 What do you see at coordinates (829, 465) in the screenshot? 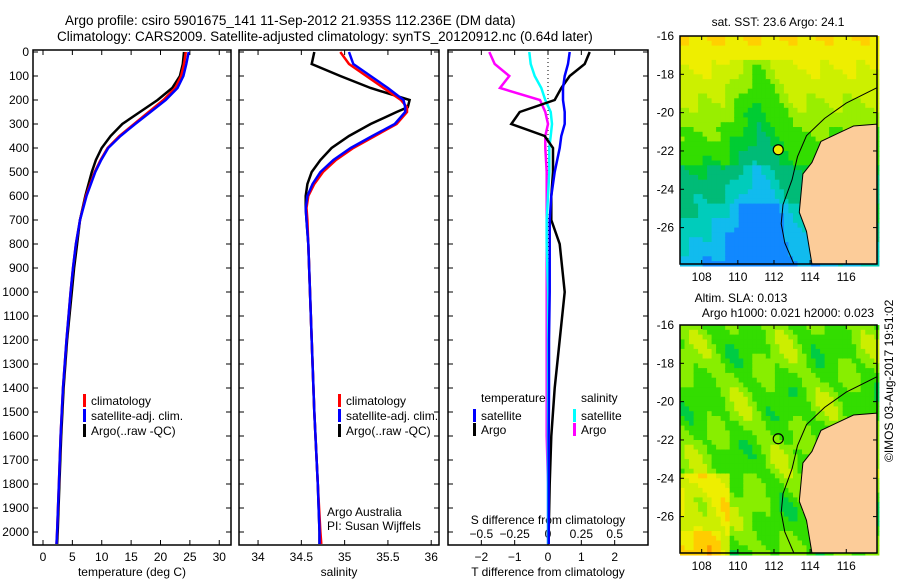
I see `shelf-contour` at bounding box center [829, 465].